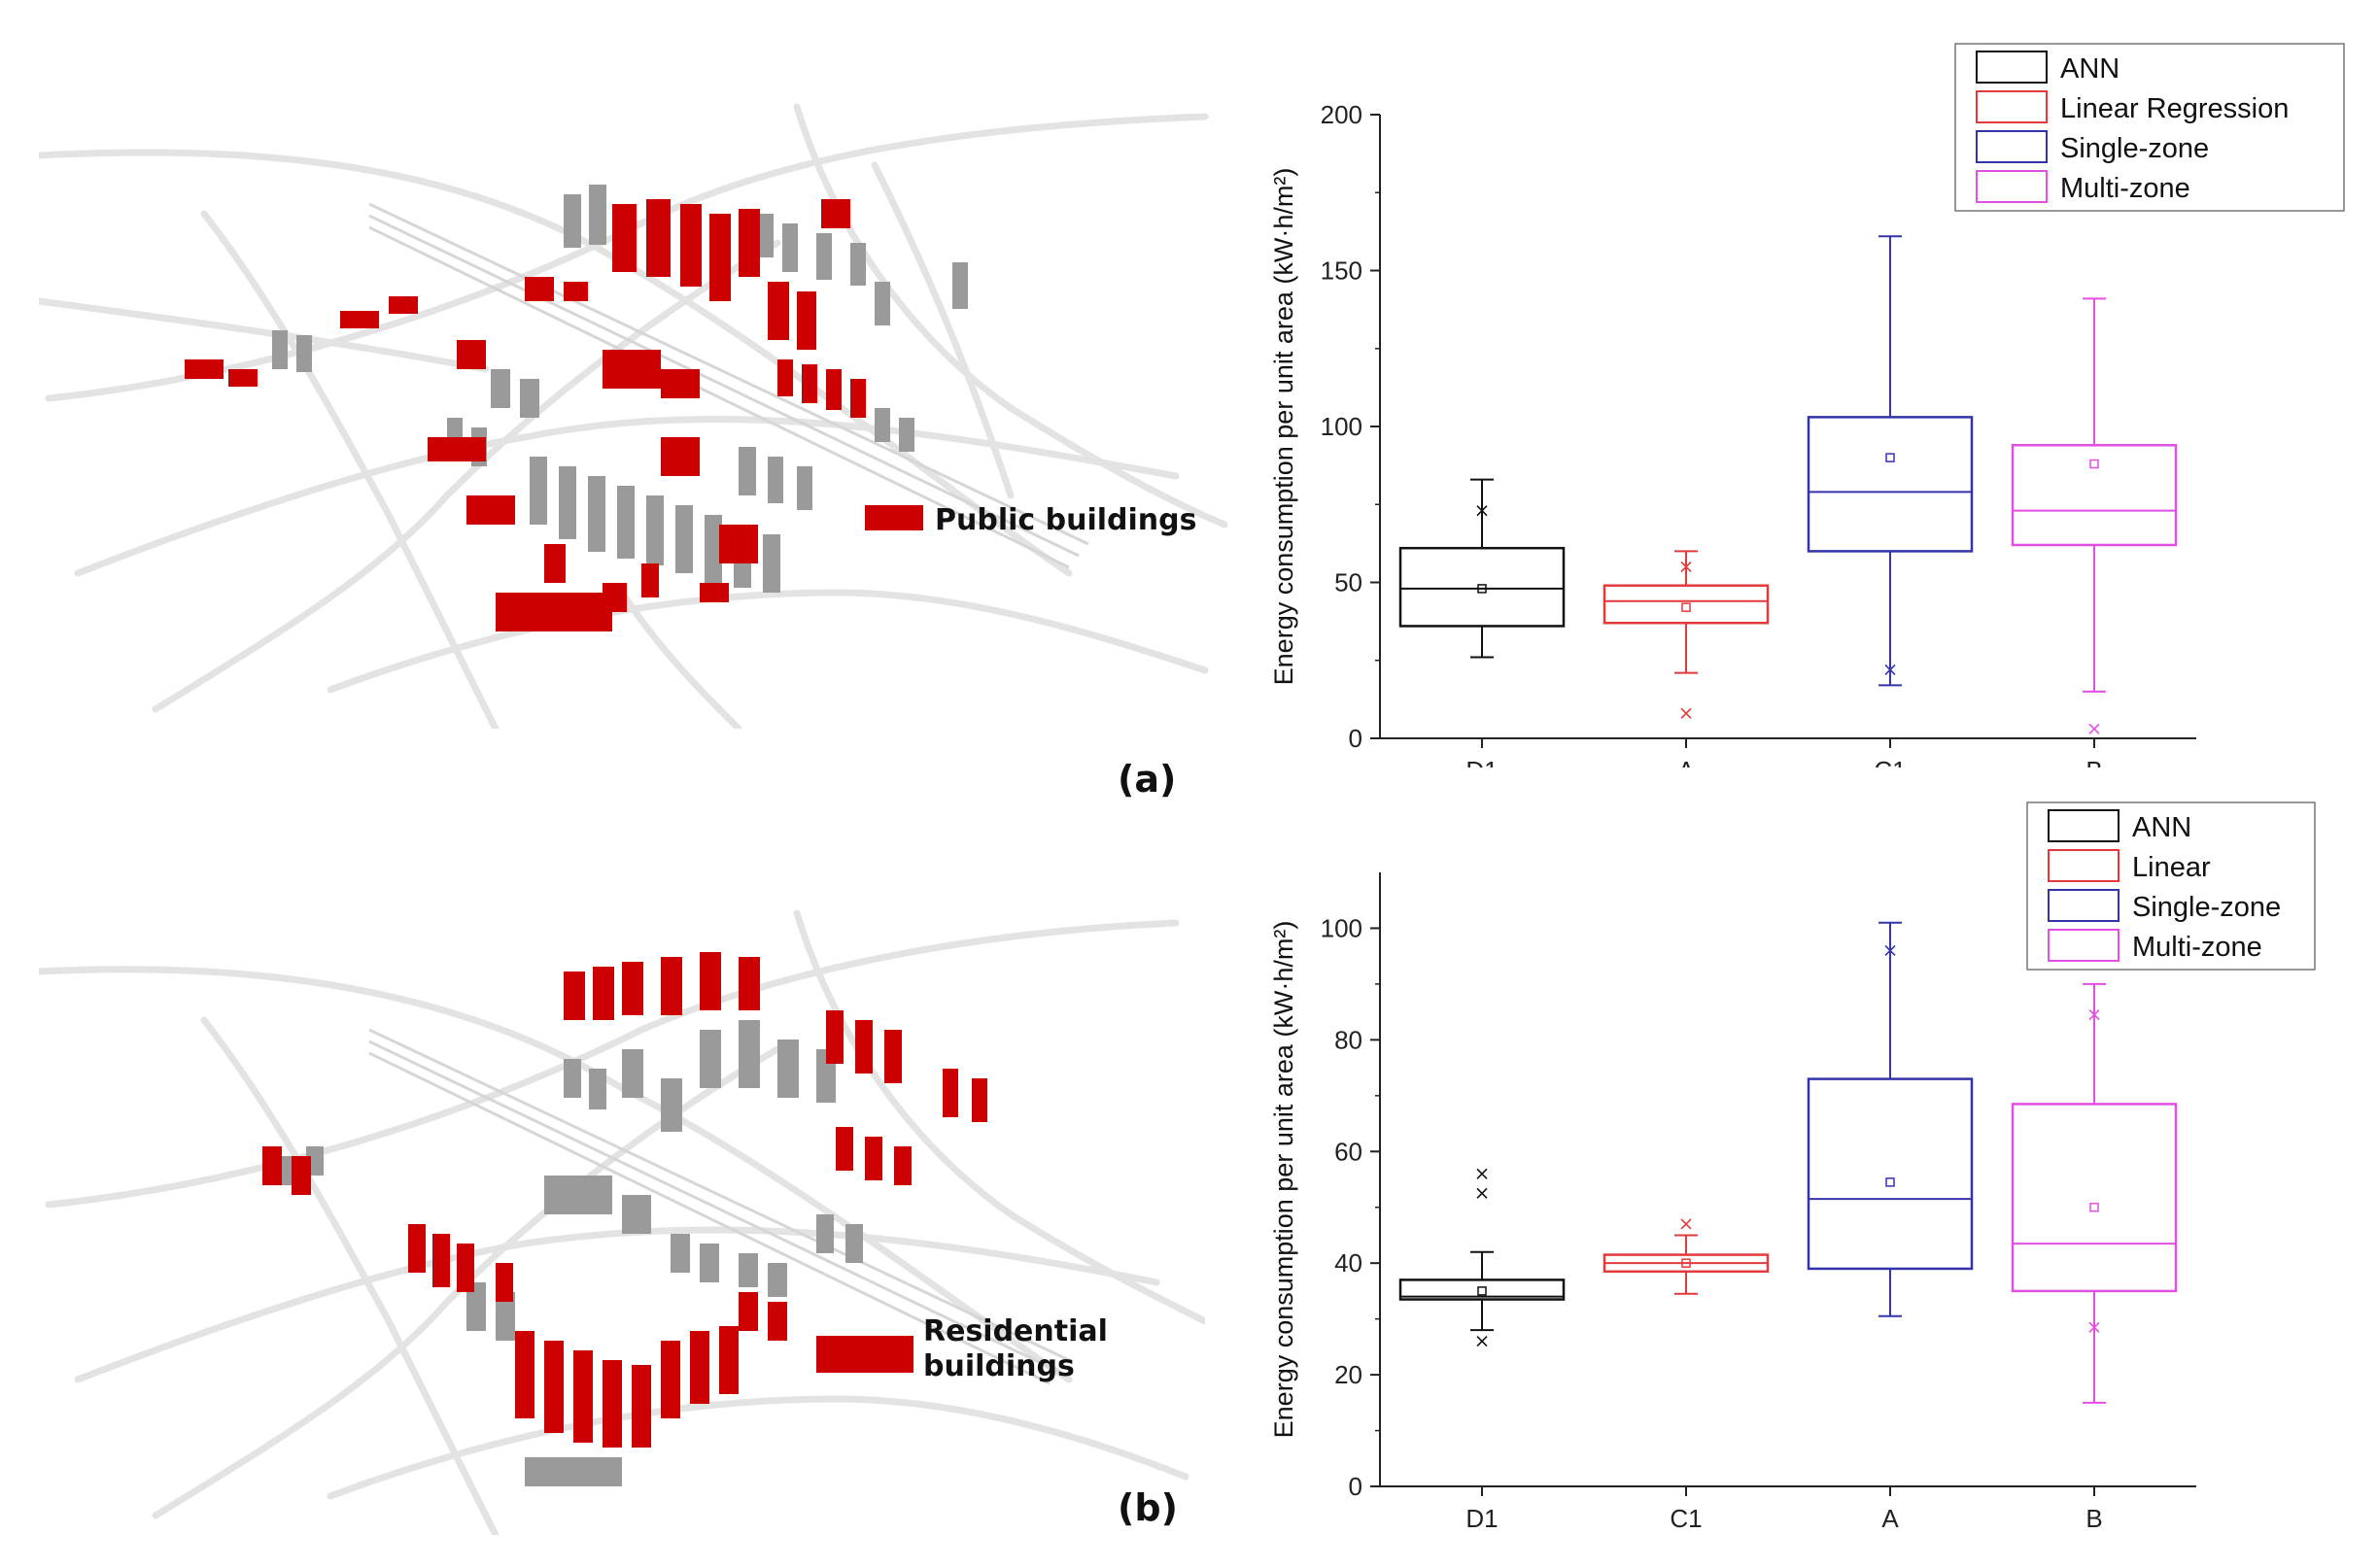  Describe the element at coordinates (1348, 1374) in the screenshot. I see `y-tick-label: 20` at that location.